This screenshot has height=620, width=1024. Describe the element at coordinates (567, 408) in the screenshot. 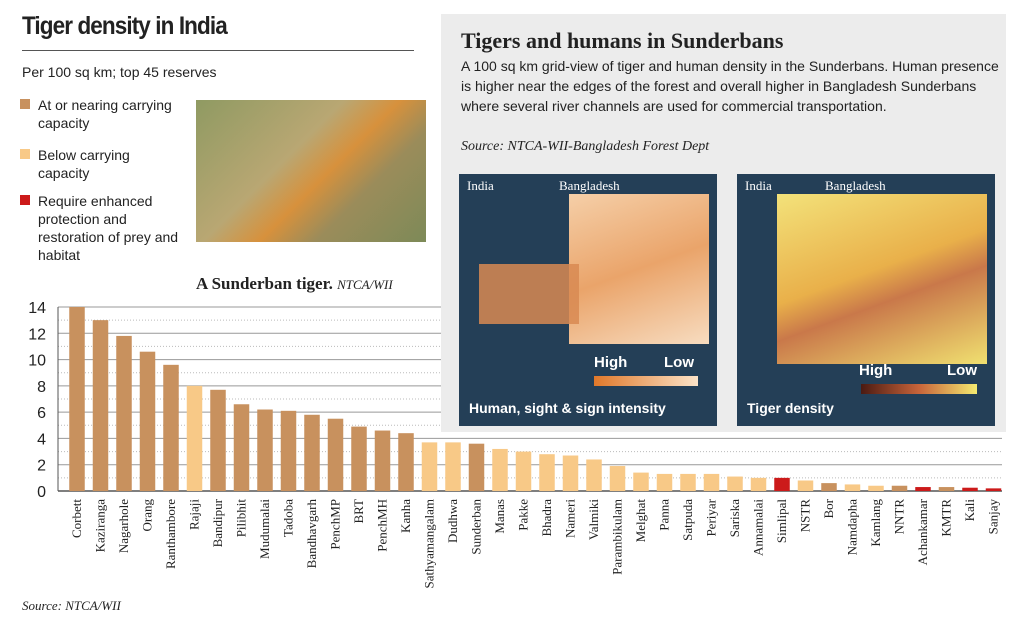

I see `map-caption: Human, sight & sign intensity` at that location.